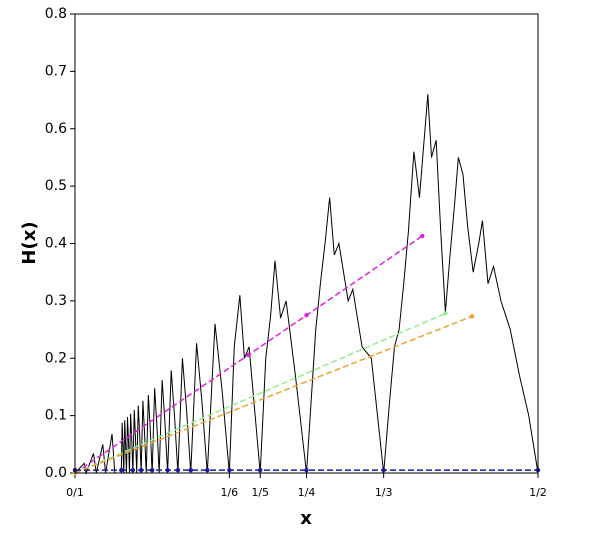 Image resolution: width=598 pixels, height=540 pixels. Describe the element at coordinates (75, 492) in the screenshot. I see `x-tick-label: 0/1` at that location.